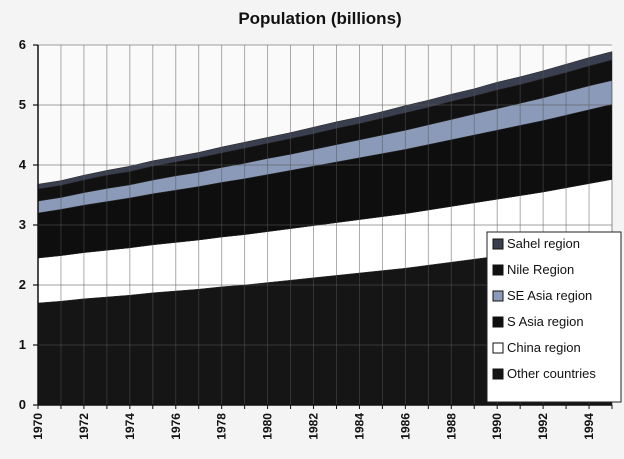 This screenshot has width=624, height=459. I want to click on x-tick-label: 1990, so click(497, 426).